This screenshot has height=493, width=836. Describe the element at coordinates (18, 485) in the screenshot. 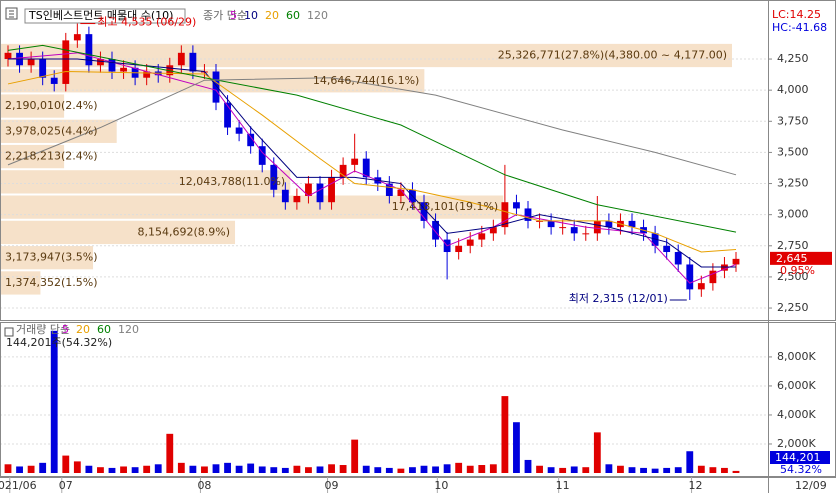

I see `x-tick-label: 2021/06` at that location.